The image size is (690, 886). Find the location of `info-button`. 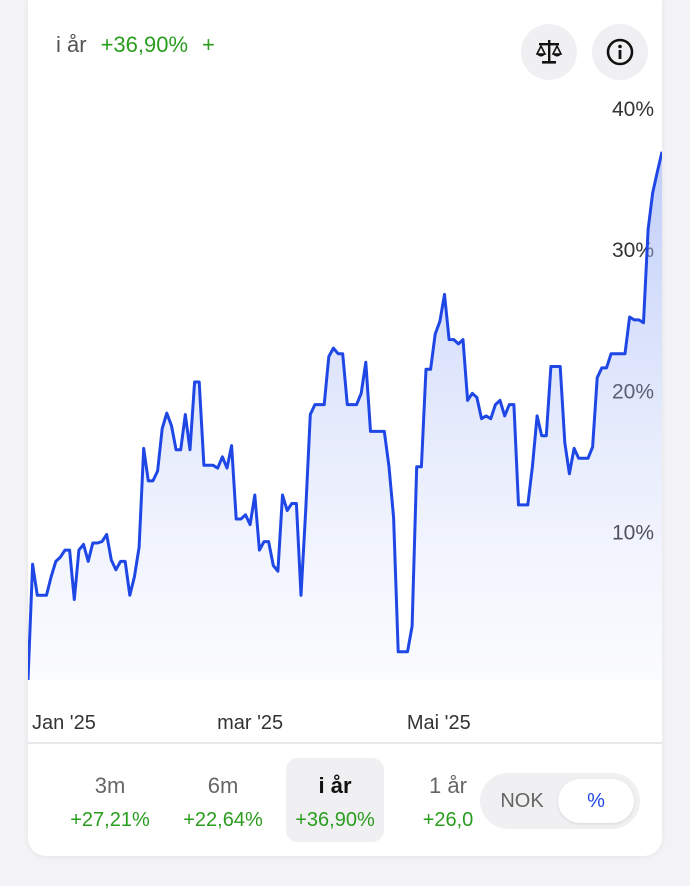

info-button is located at coordinates (620, 52).